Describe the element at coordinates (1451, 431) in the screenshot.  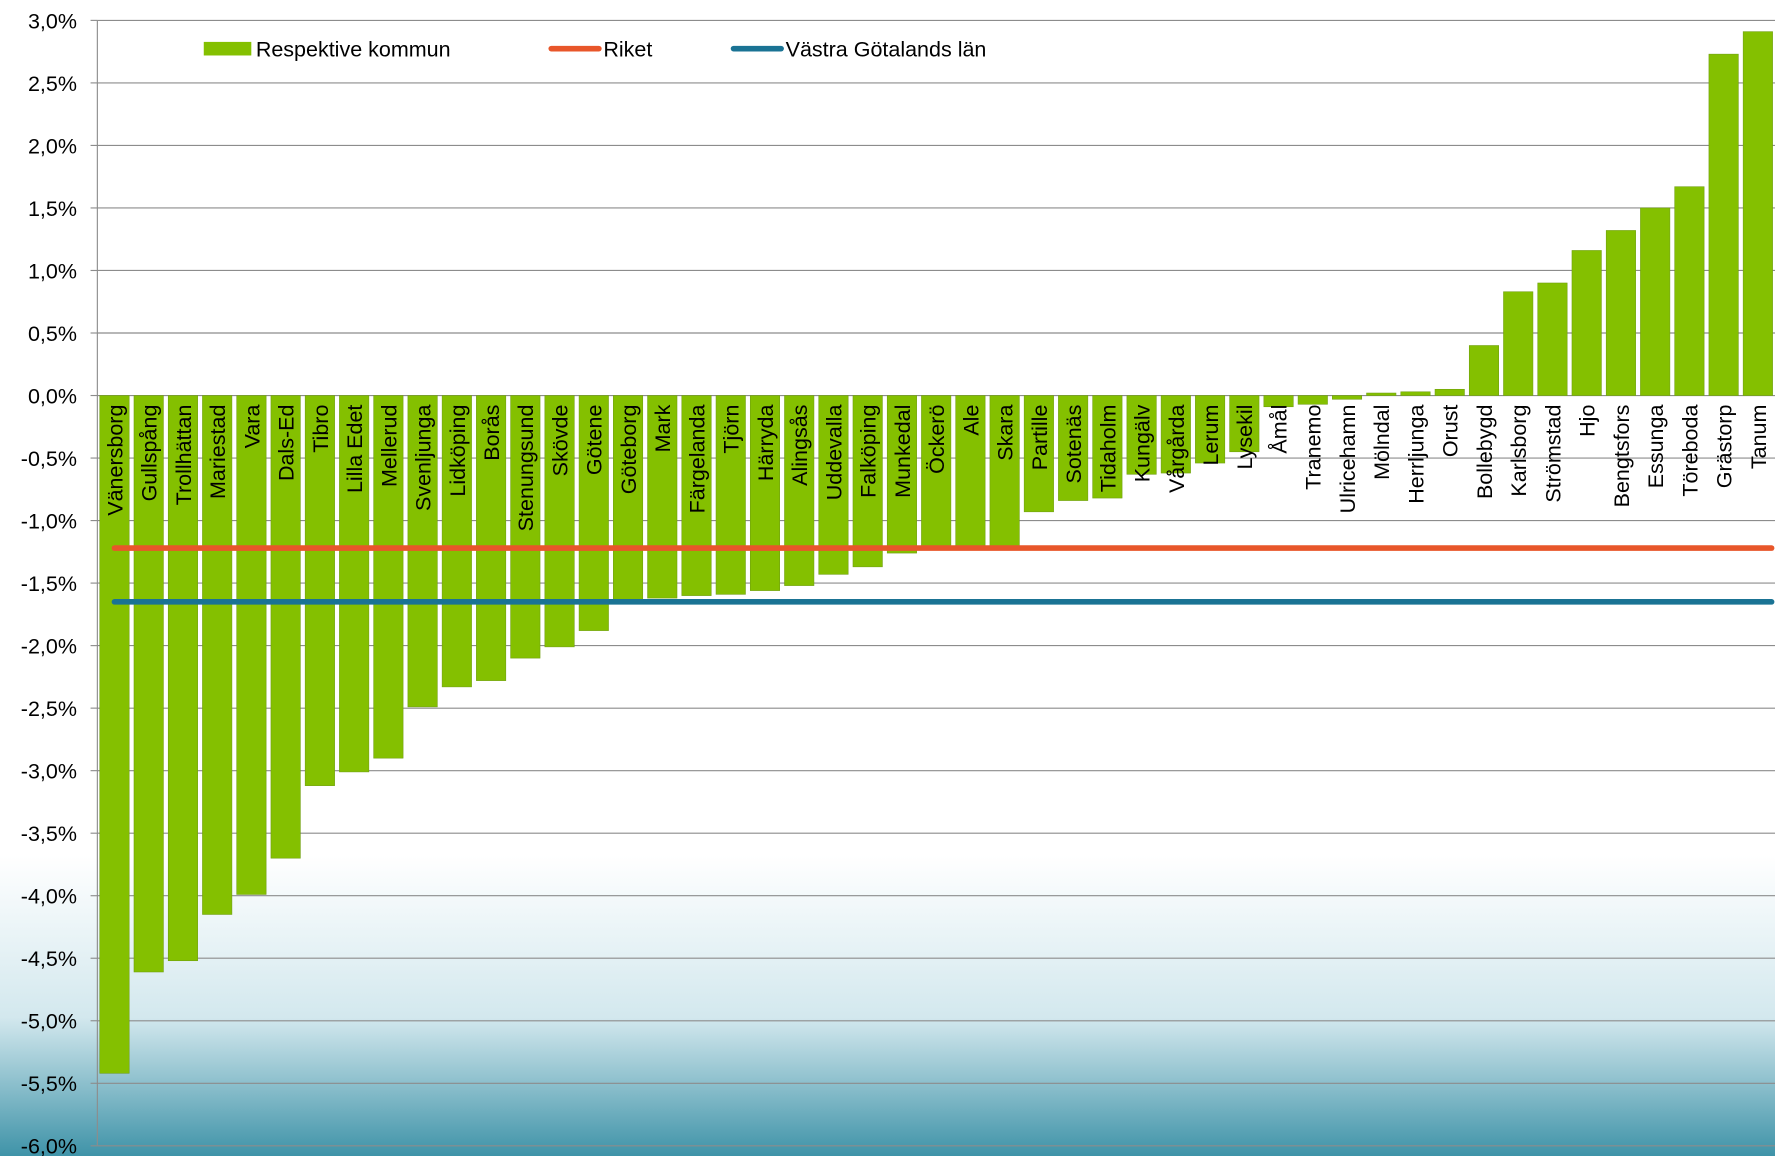
I see `x-tick-label: Orust` at that location.